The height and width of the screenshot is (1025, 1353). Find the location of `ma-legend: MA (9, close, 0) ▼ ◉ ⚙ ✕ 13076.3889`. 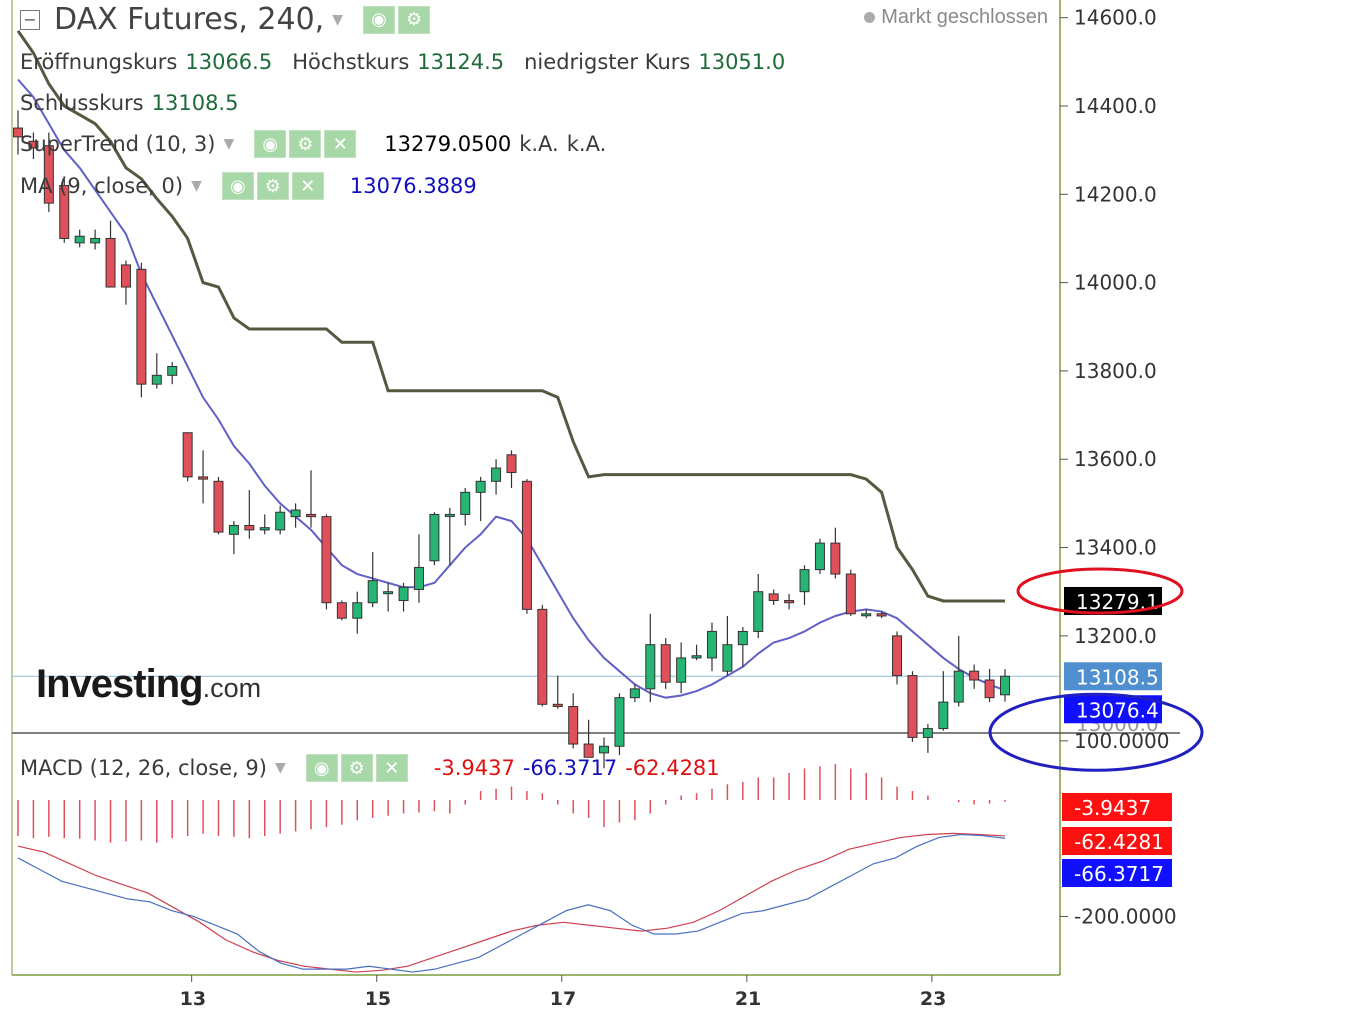

ma-legend: MA (9, close, 0) ▼ ◉ ⚙ ✕ 13076.3889 is located at coordinates (248, 186).